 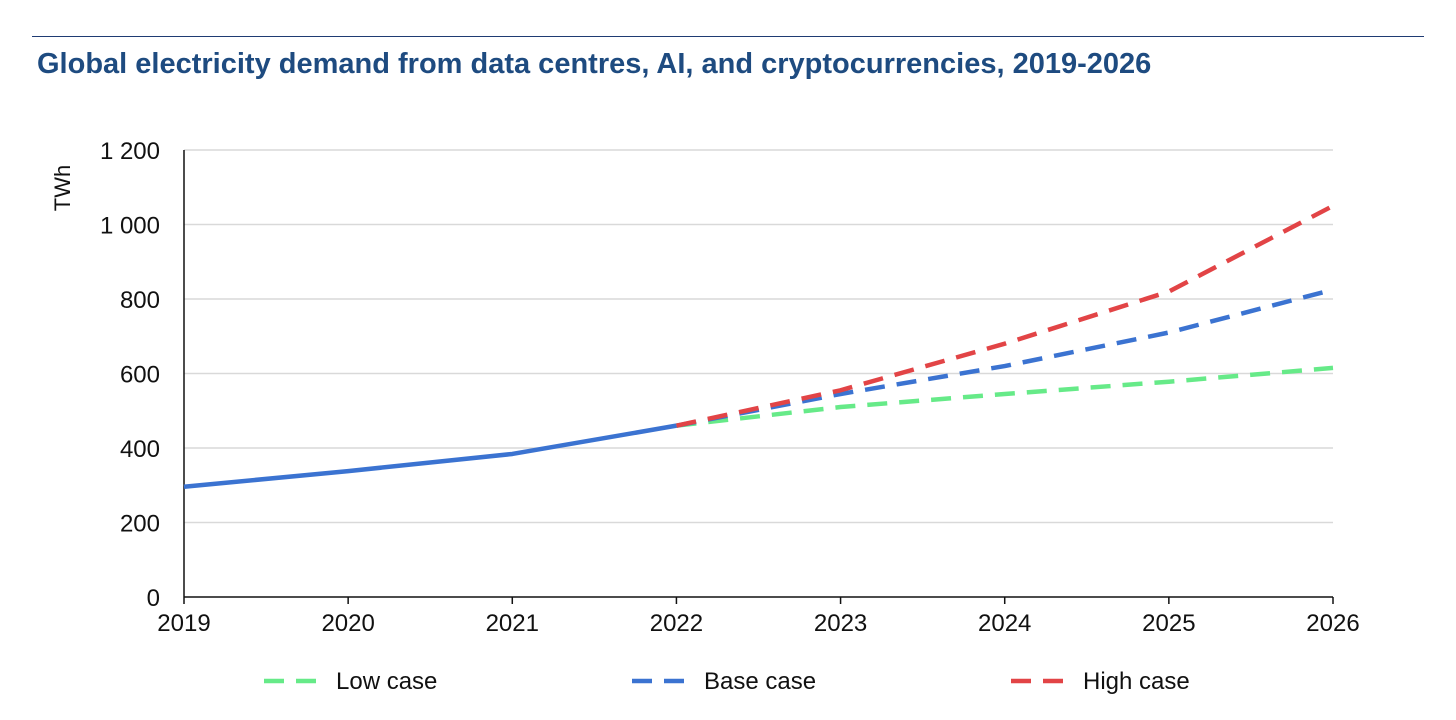 I want to click on legend: Low case Base case High case, so click(x=727, y=681).